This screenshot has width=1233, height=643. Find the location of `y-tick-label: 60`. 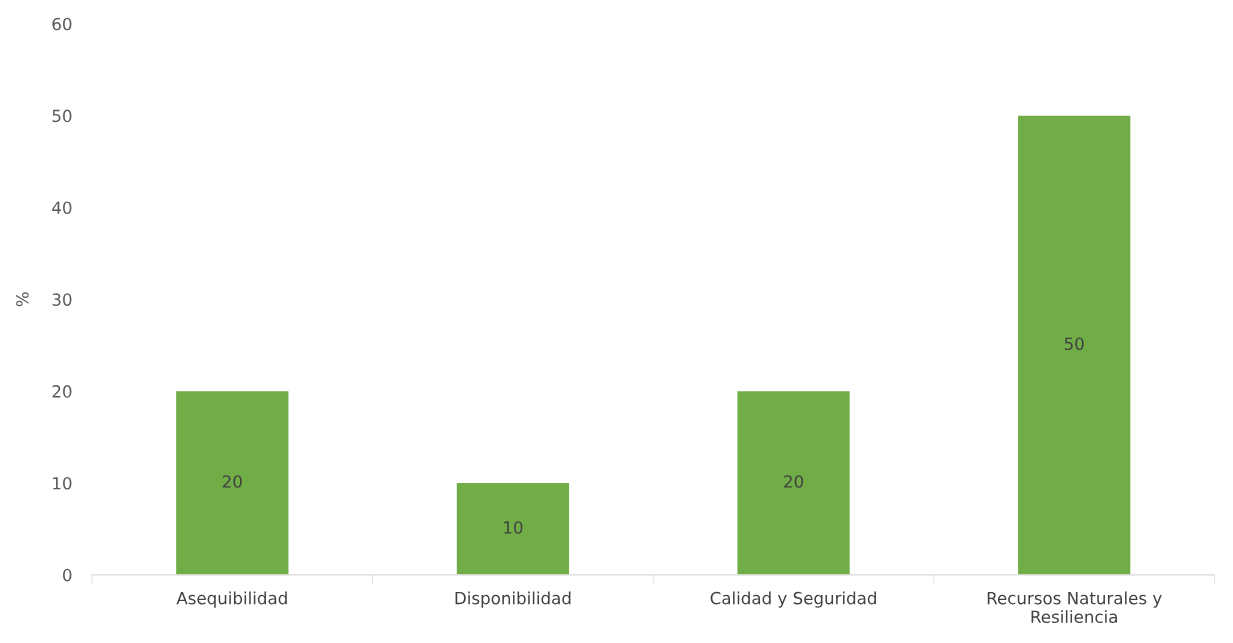

y-tick-label: 60 is located at coordinates (62, 24).